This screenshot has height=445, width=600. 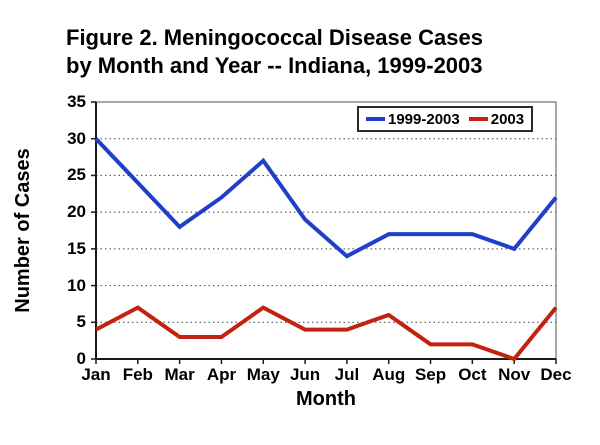 I want to click on chart-title-line1: Figure 2. Meningococcal Disease Cases, so click(x=274, y=37).